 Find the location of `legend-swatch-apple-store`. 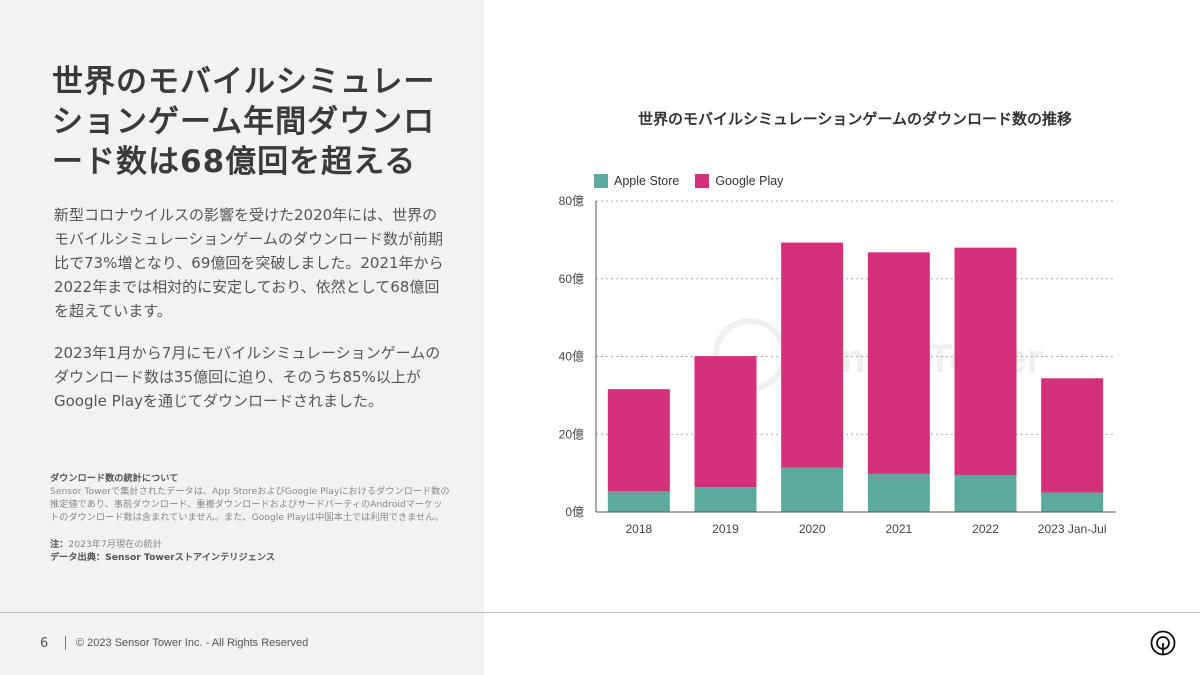

legend-swatch-apple-store is located at coordinates (601, 181).